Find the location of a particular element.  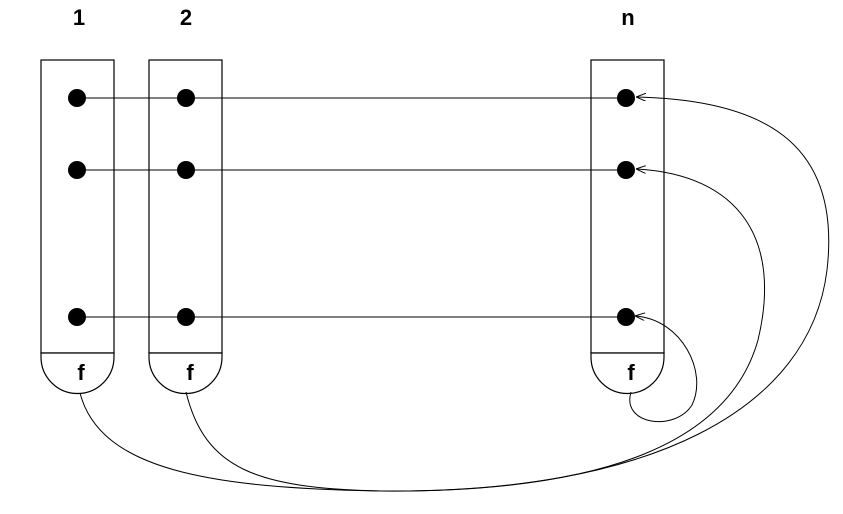

column-n: f is located at coordinates (627, 227).